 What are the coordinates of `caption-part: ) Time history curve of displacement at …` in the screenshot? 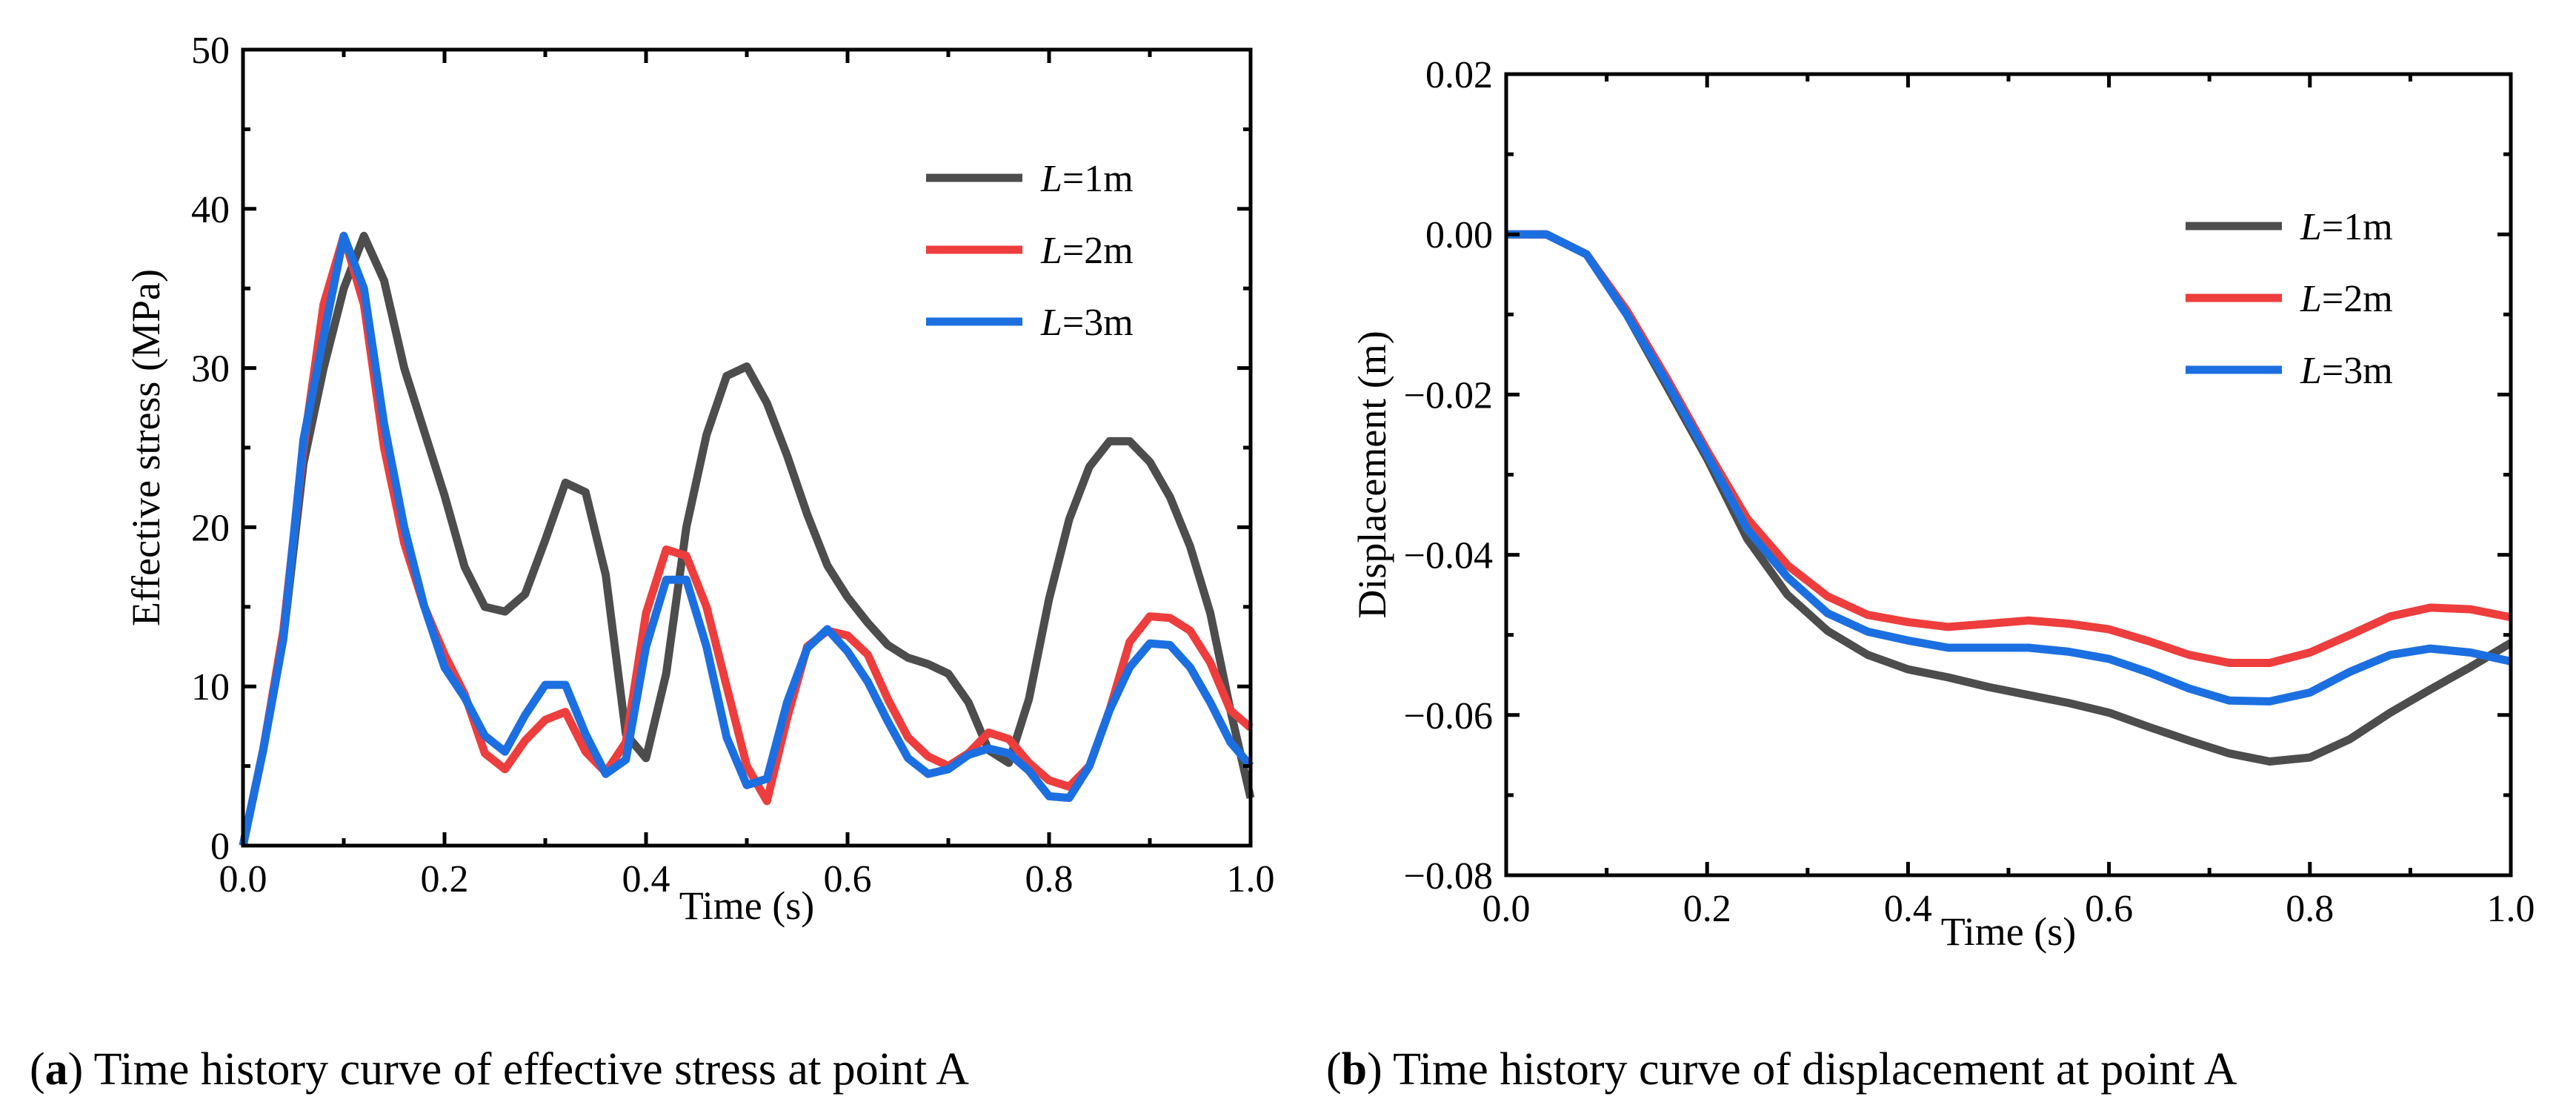 It's located at (1802, 1070).